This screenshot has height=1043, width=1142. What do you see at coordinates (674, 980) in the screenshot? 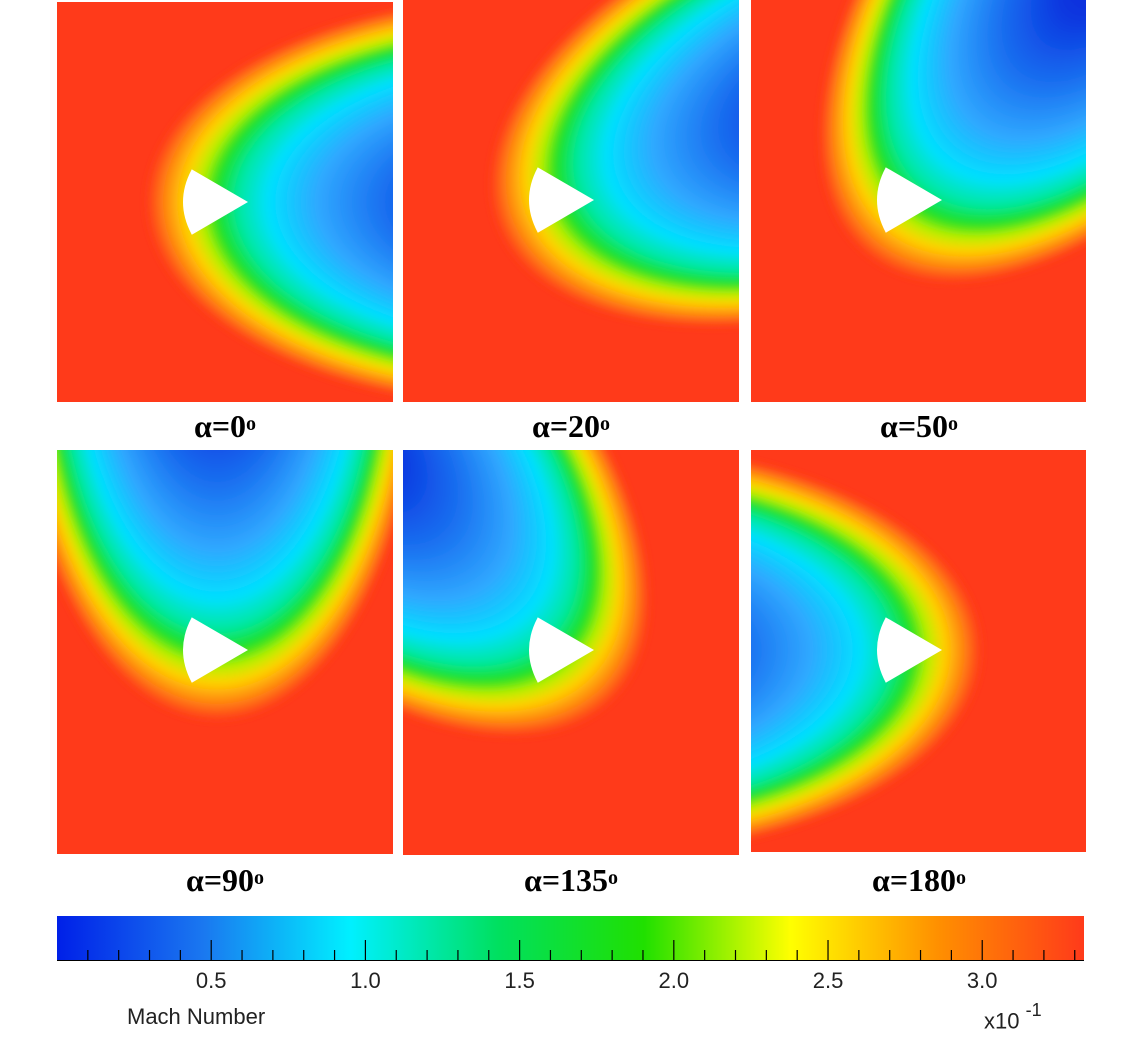
I see `colorbar-tick-label: 2.0` at bounding box center [674, 980].